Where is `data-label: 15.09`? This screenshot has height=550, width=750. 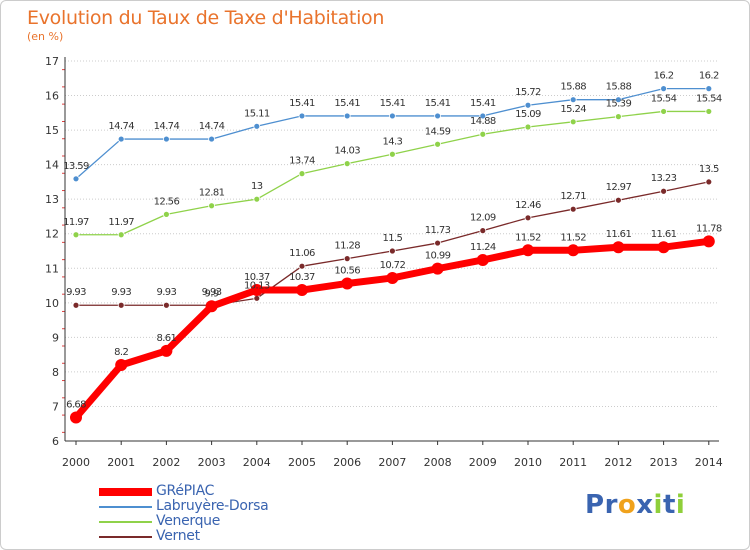 data-label: 15.09 is located at coordinates (528, 114).